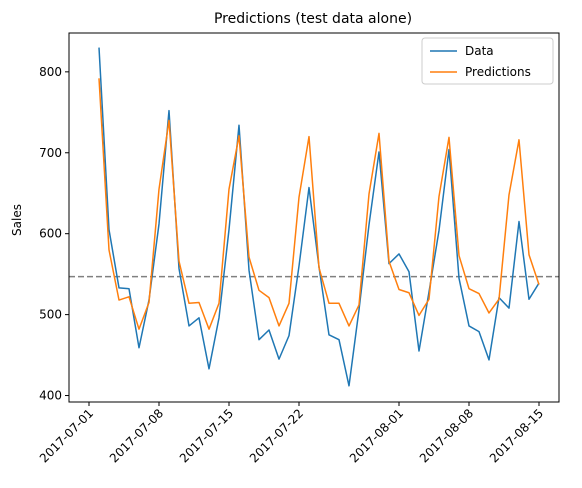  What do you see at coordinates (50, 396) in the screenshot?
I see `y-tick-label: 400` at bounding box center [50, 396].